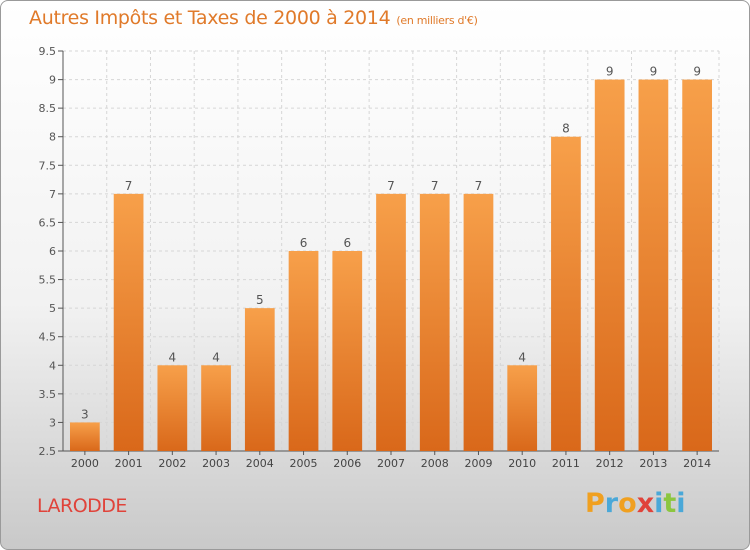  Describe the element at coordinates (260, 300) in the screenshot. I see `data-label: 5` at that location.